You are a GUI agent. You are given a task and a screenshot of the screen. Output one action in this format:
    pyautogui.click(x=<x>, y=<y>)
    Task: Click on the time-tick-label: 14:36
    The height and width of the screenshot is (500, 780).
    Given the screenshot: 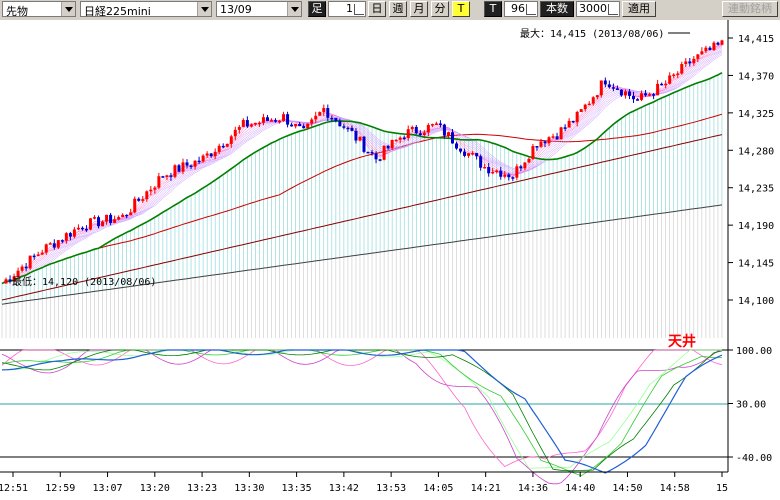 What is the action you would take?
    pyautogui.click(x=533, y=488)
    